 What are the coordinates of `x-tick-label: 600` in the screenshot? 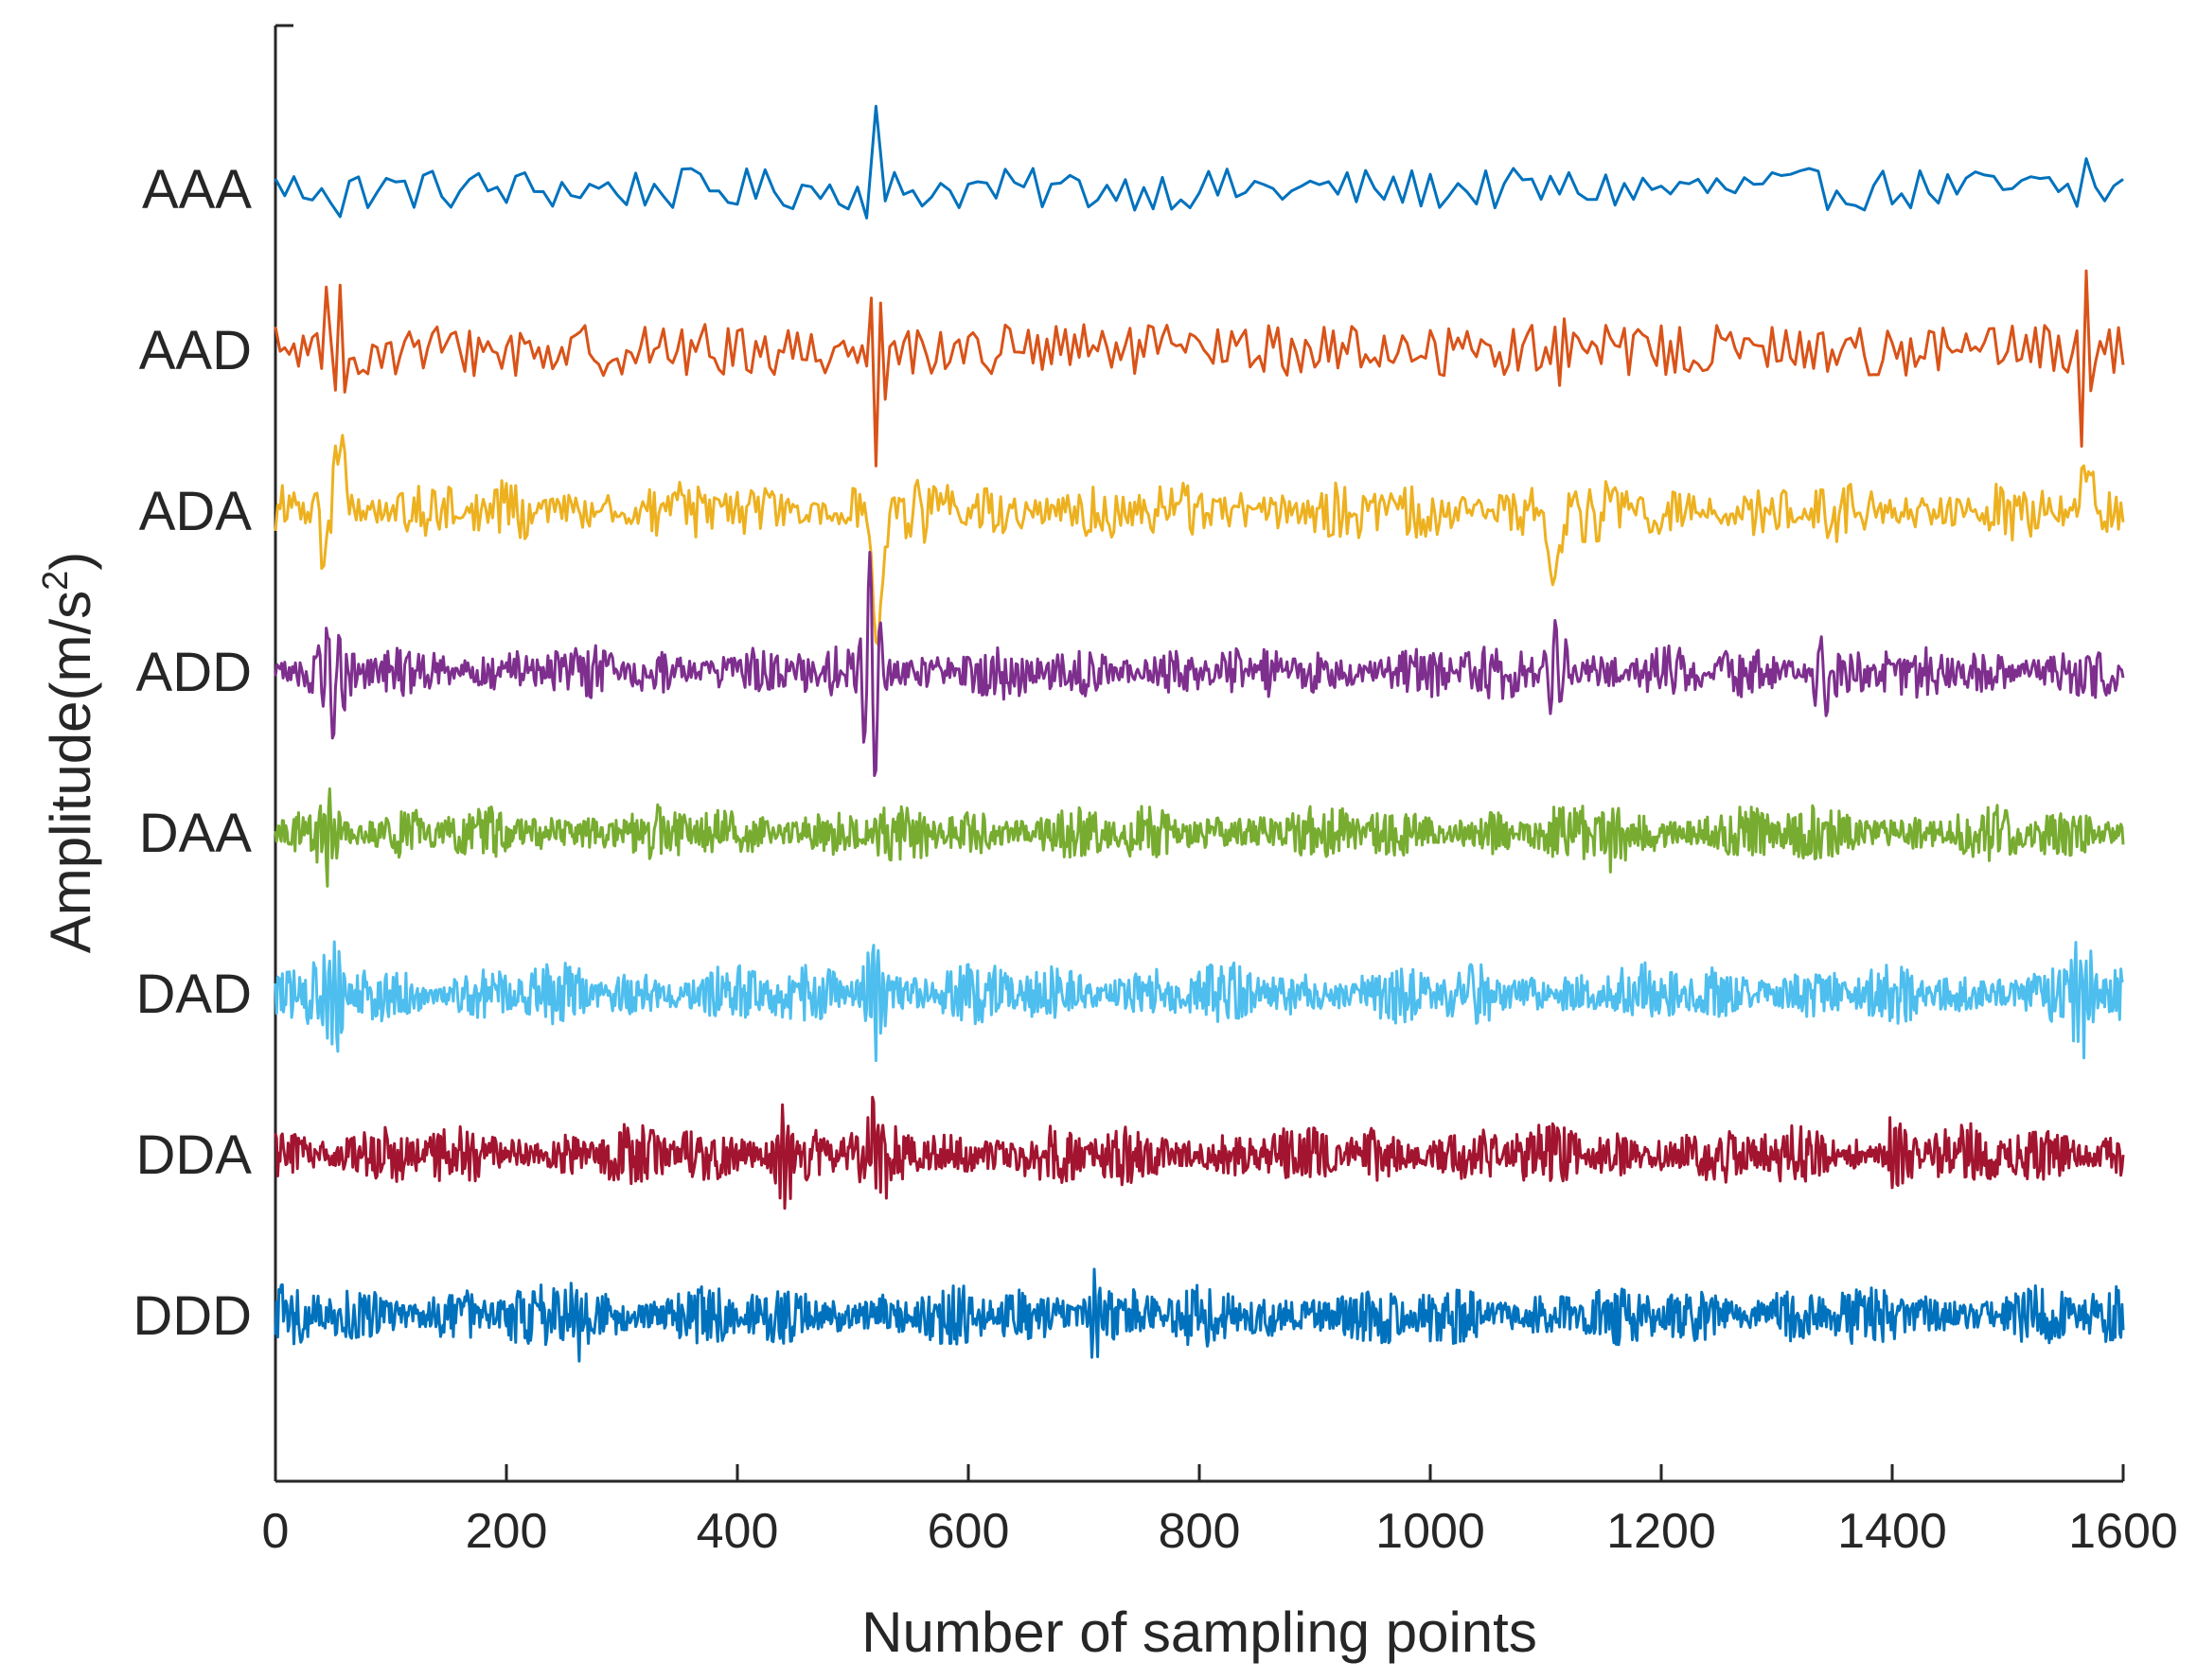 It's located at (969, 1531).